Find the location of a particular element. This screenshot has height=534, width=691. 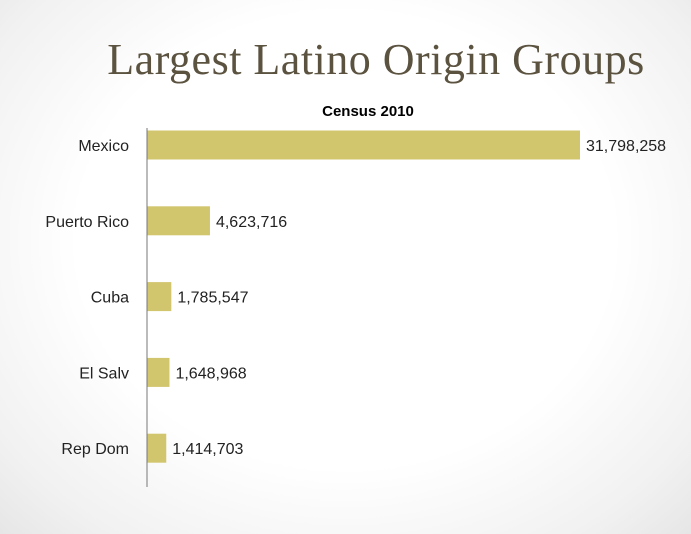

data-label: 31,798,258 is located at coordinates (626, 146).